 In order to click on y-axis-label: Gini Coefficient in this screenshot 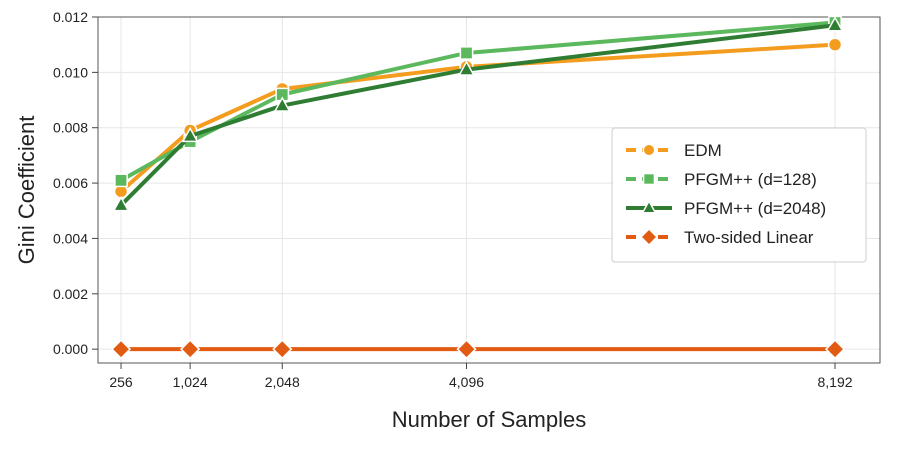, I will do `click(26, 190)`.